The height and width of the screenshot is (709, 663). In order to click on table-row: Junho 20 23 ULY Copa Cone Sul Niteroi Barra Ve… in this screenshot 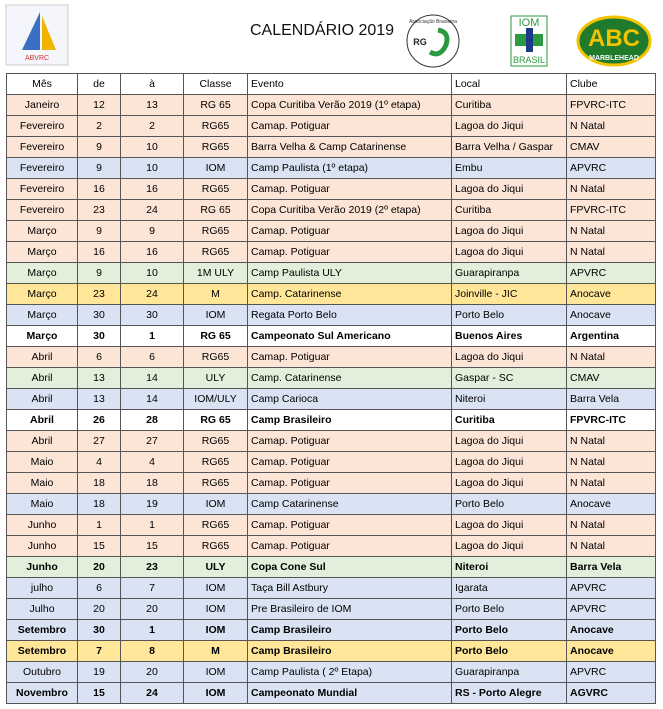, I will do `click(331, 567)`.